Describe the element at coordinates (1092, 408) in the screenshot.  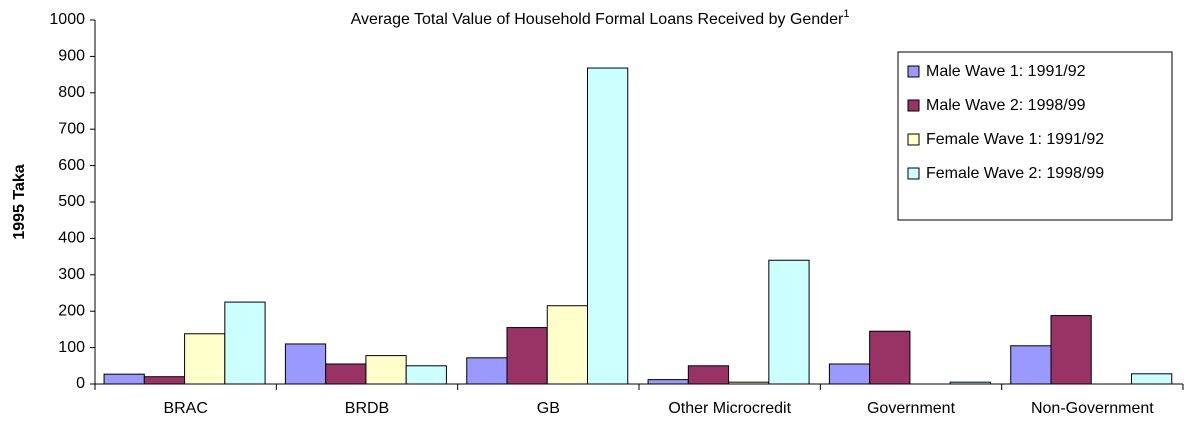
I see `x-tick-label: Non-Government` at that location.